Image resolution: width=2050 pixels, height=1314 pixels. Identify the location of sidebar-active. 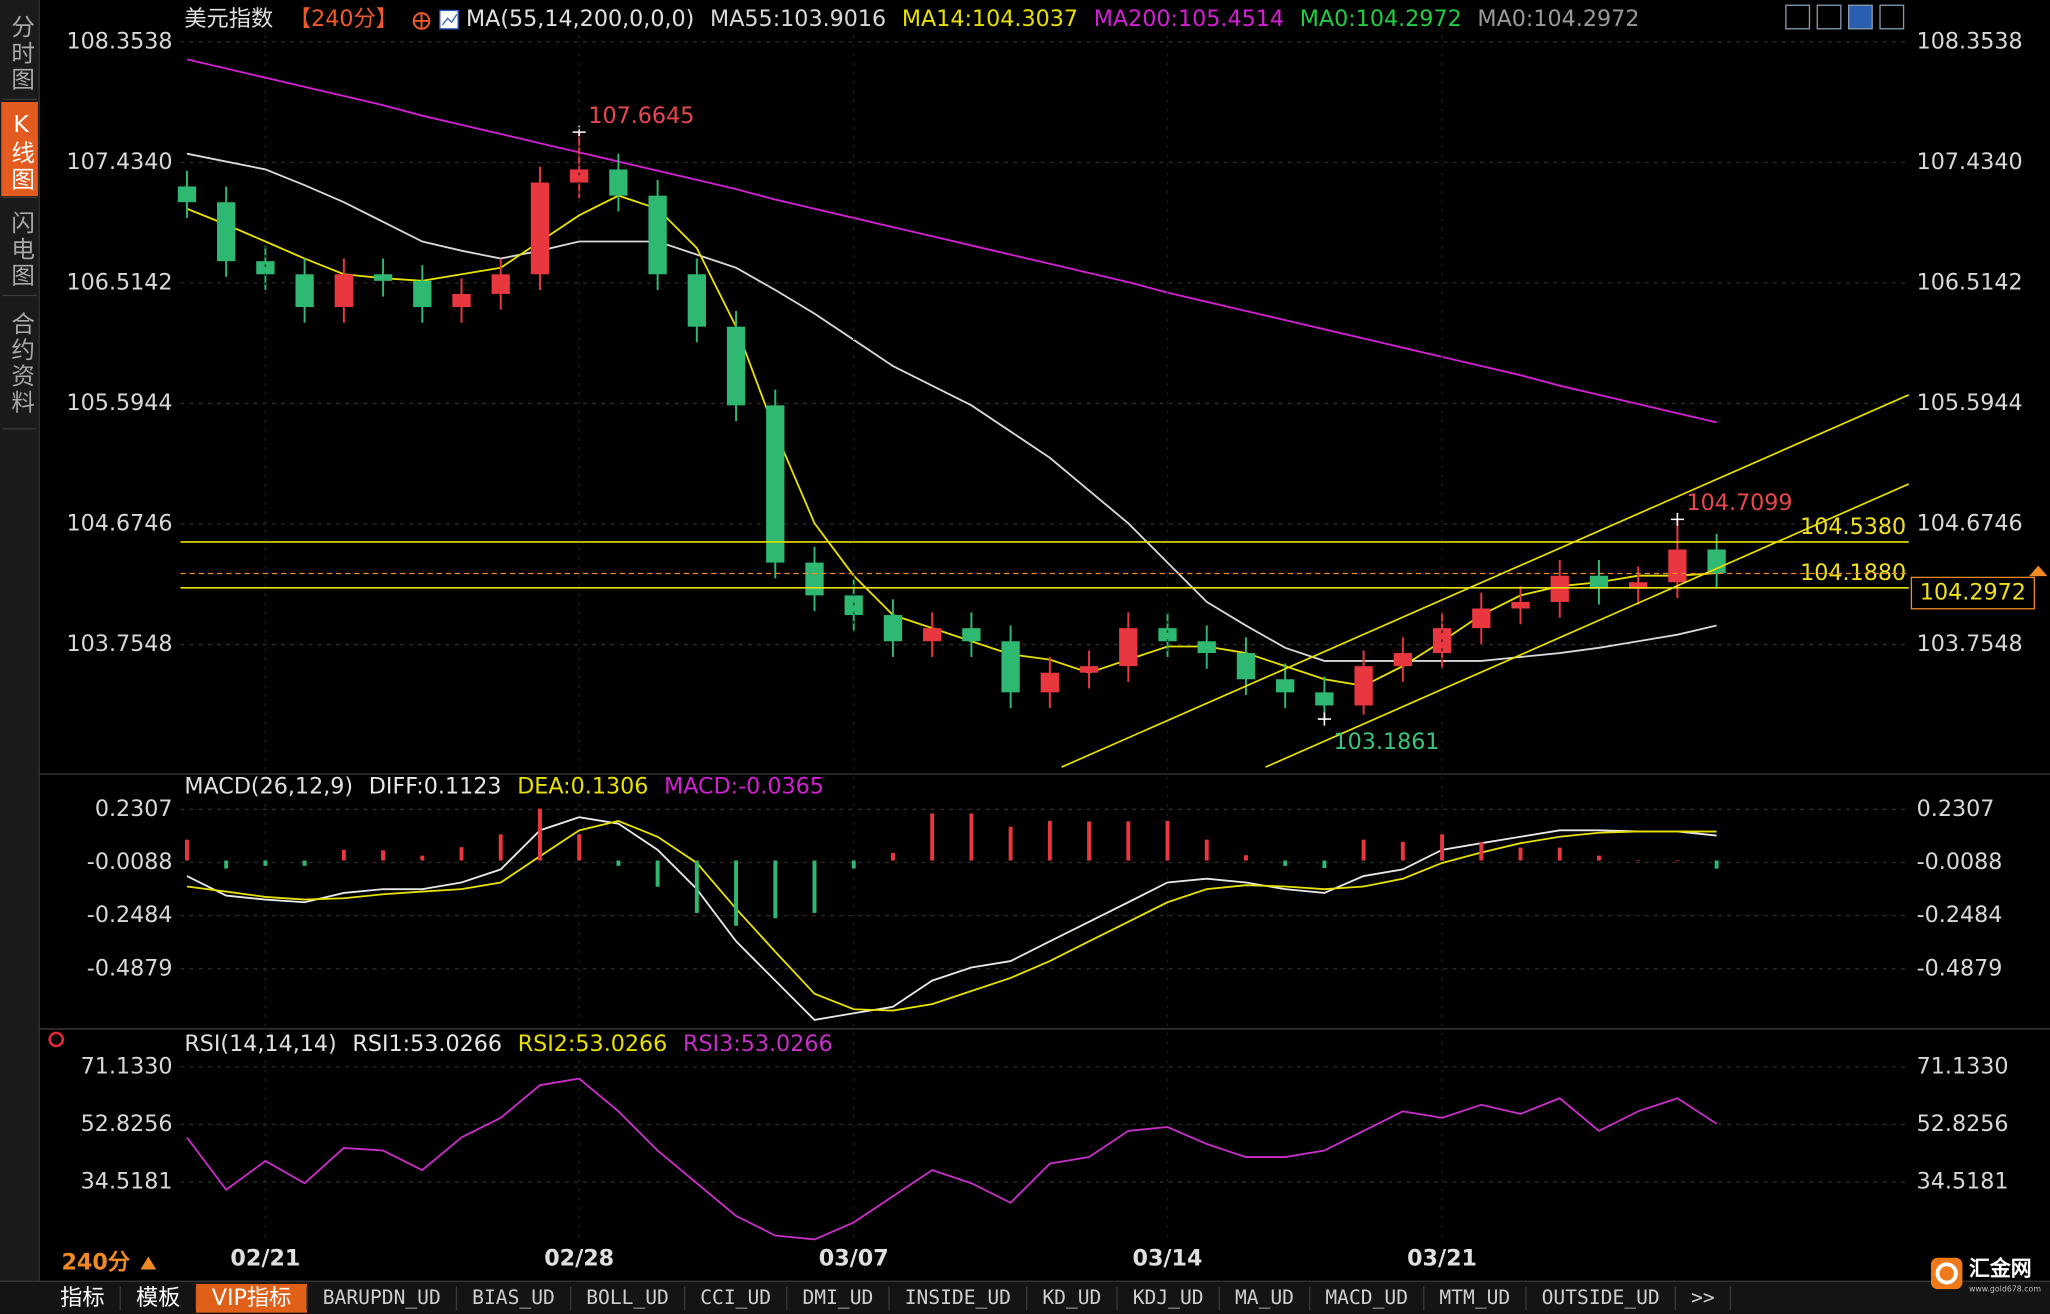
(19, 149).